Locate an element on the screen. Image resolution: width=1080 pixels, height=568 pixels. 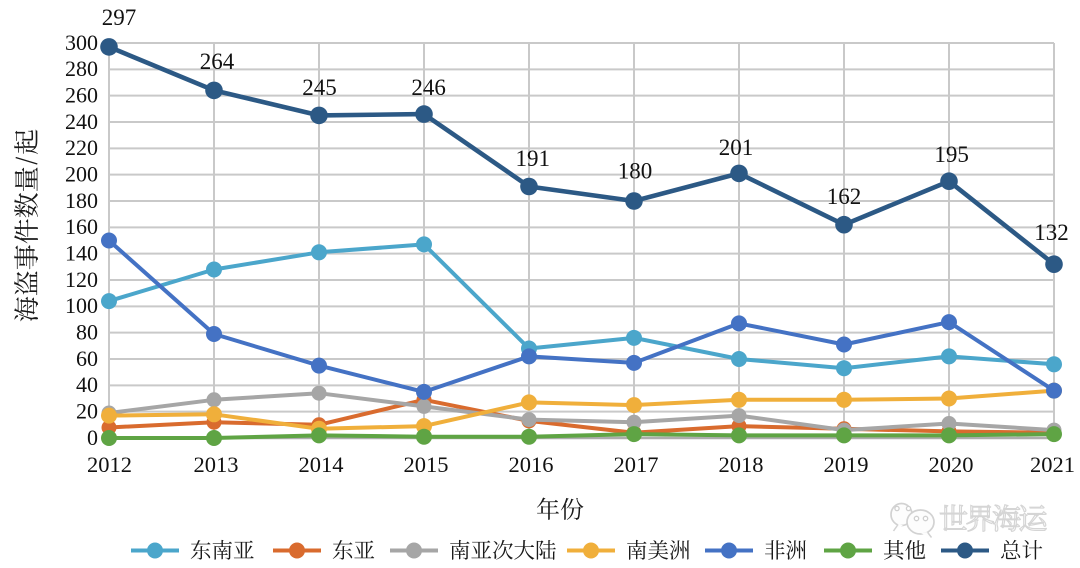
svg-text: 220 is located at coordinates (81, 147).